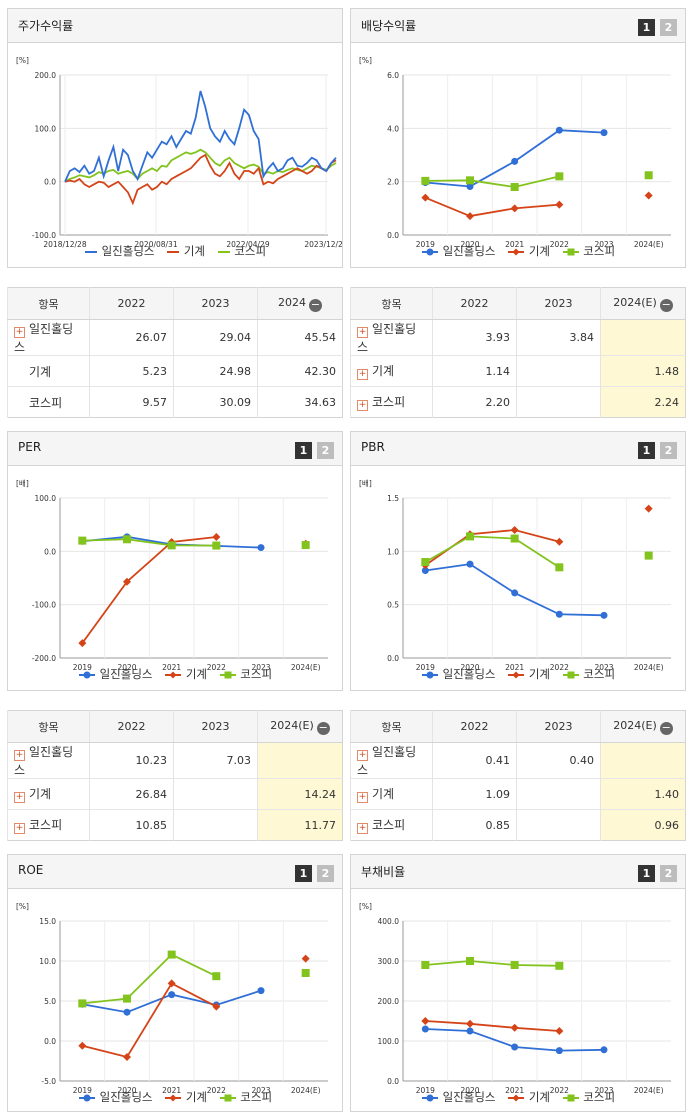  What do you see at coordinates (492, 1026) in the screenshot?
I see `series-line-industry` at bounding box center [492, 1026].